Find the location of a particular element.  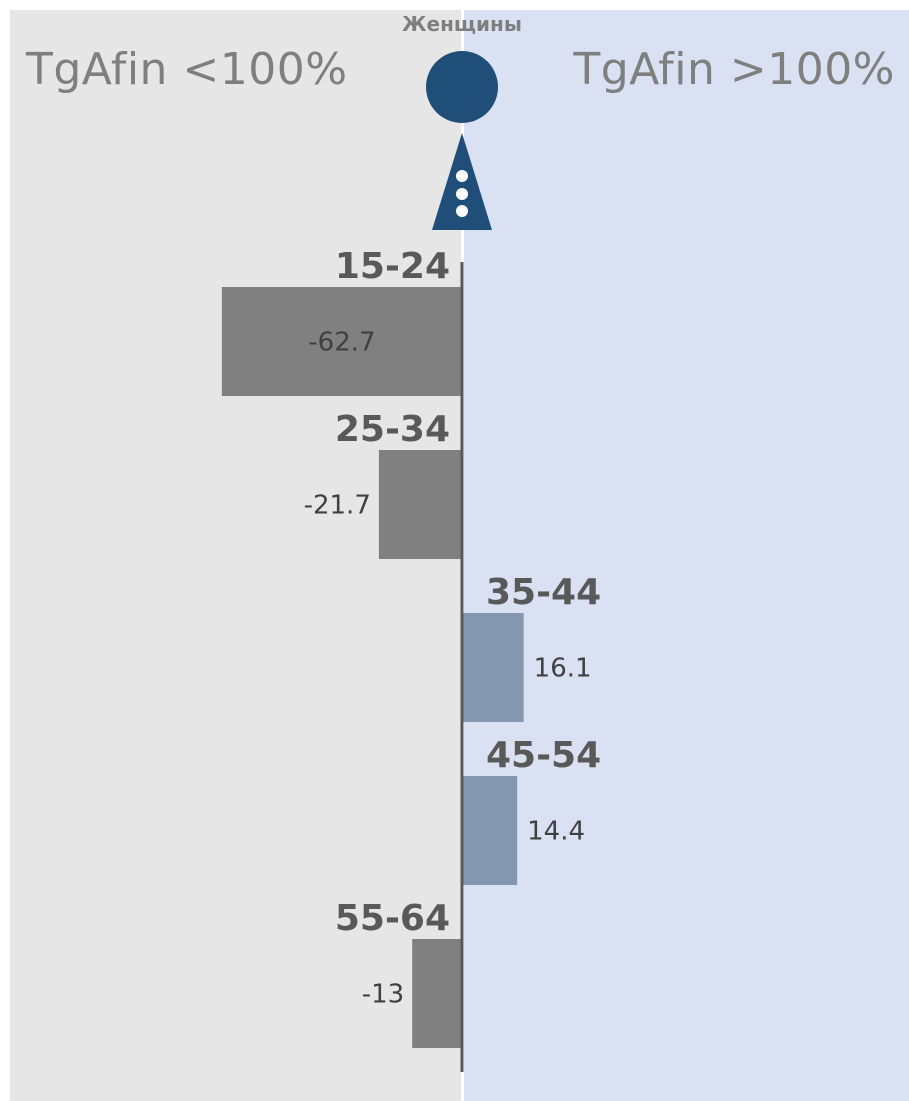

value-label-55-64: -13 is located at coordinates (383, 995).